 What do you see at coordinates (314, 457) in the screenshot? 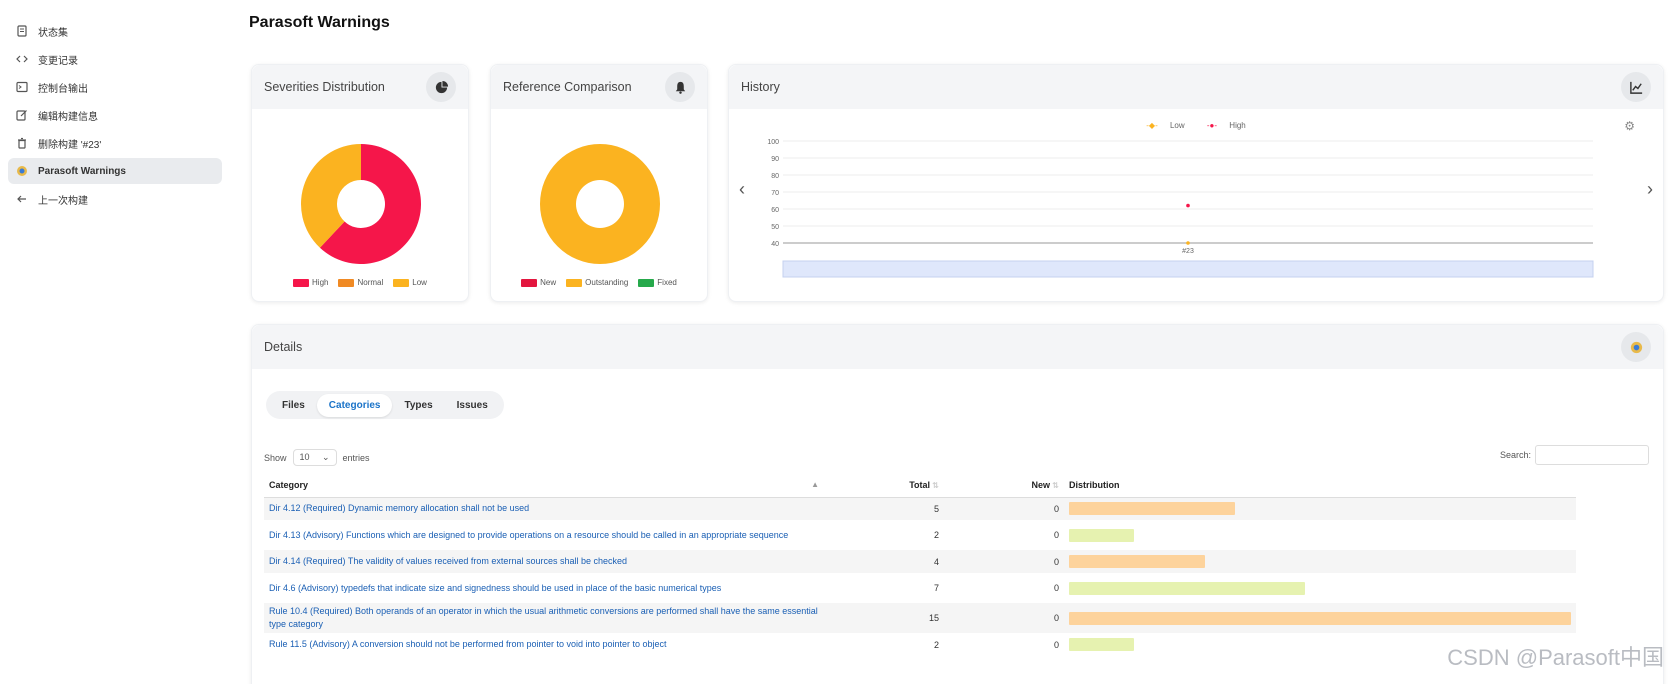
I see `entries-select: 10 ⌄` at bounding box center [314, 457].